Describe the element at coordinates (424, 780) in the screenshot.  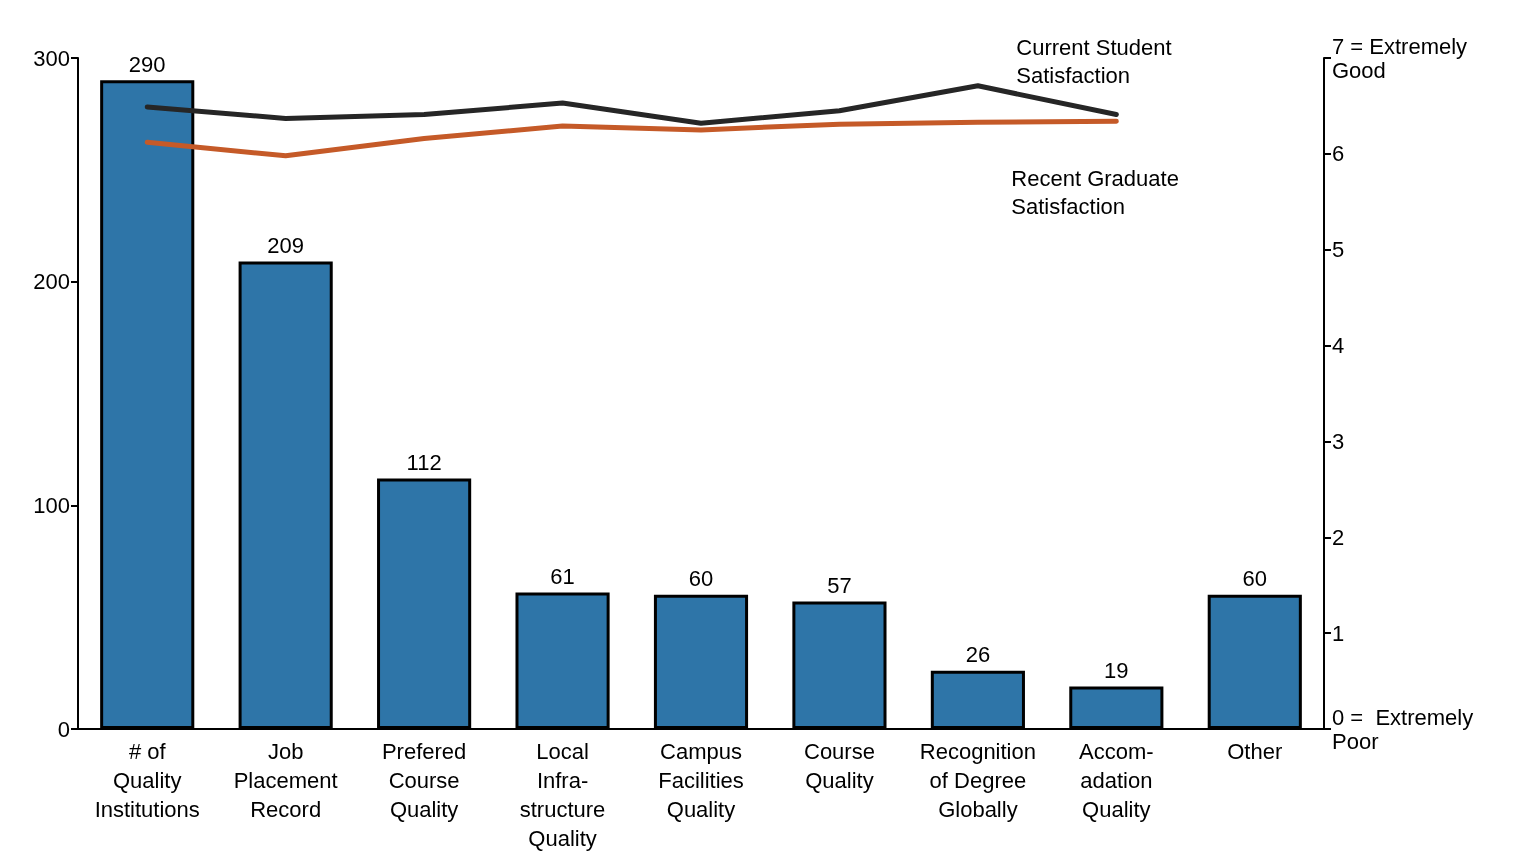
I see `x-tick-label: Prefered Course Quality` at that location.